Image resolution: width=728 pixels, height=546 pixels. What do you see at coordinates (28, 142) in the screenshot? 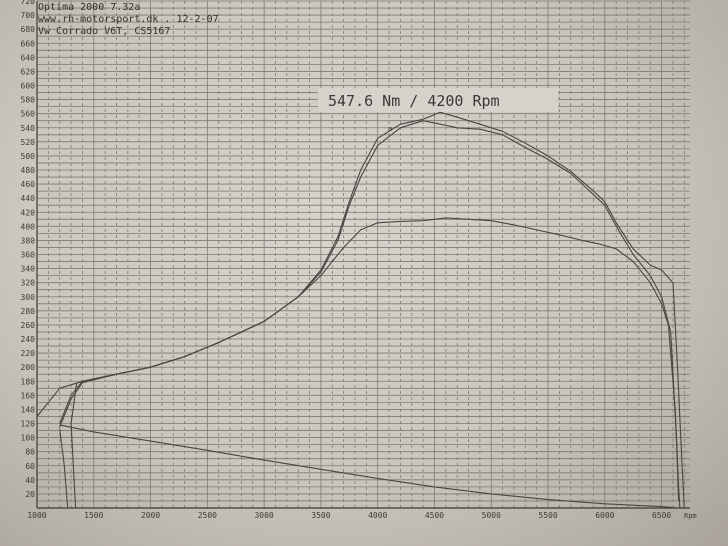
I see `y-tick-label: 520` at bounding box center [28, 142].